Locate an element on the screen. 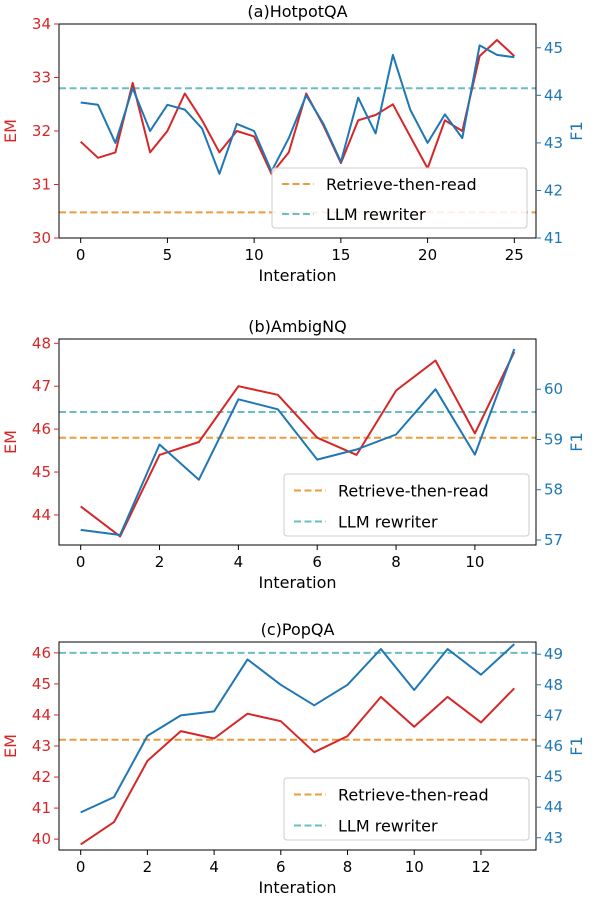  f1-tick-label: 57 is located at coordinates (553, 540).